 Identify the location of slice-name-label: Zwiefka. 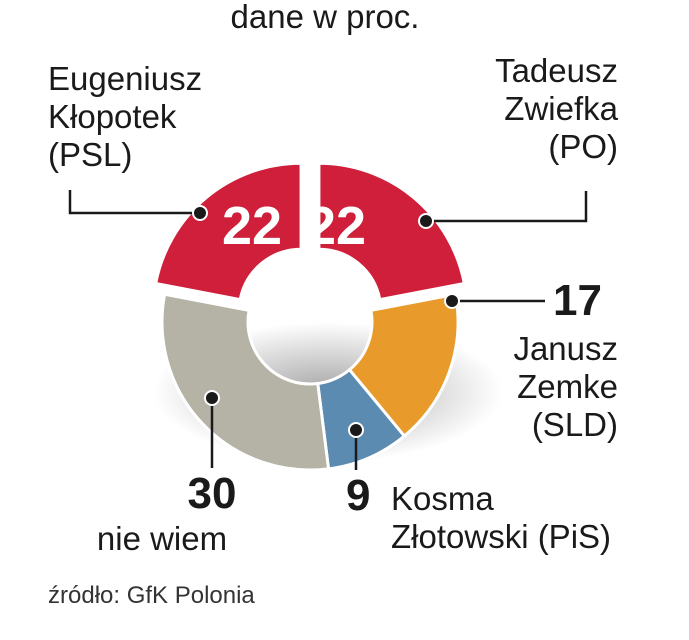
(561, 108).